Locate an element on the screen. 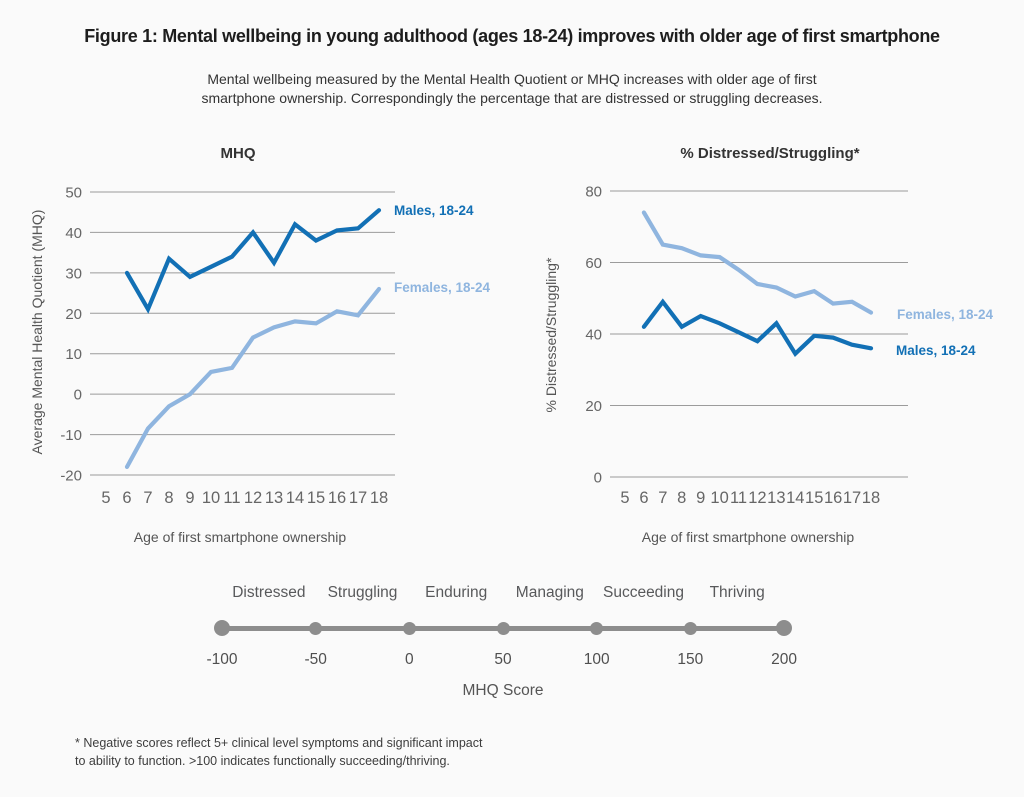  mhq-scale-tick-label: 100 is located at coordinates (596, 659).